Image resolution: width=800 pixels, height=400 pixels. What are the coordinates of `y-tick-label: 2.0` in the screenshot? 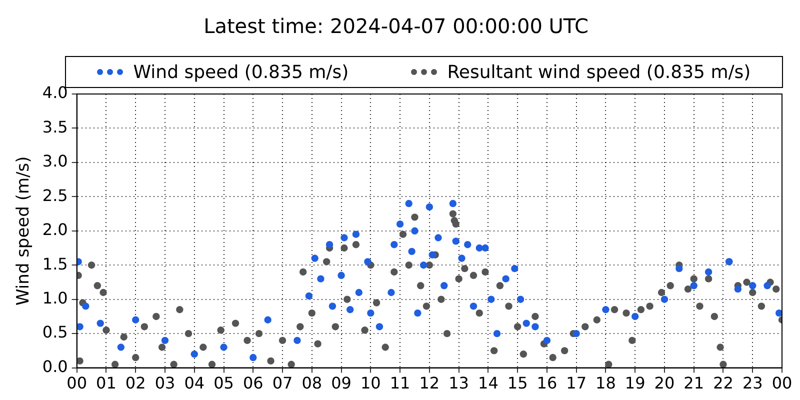 It's located at (55, 230).